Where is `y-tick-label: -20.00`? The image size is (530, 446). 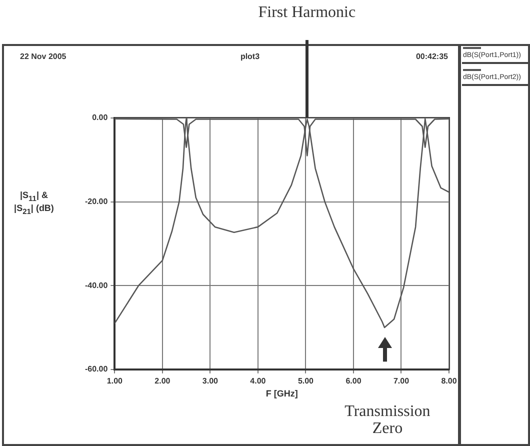 y-tick-label: -20.00 is located at coordinates (96, 201).